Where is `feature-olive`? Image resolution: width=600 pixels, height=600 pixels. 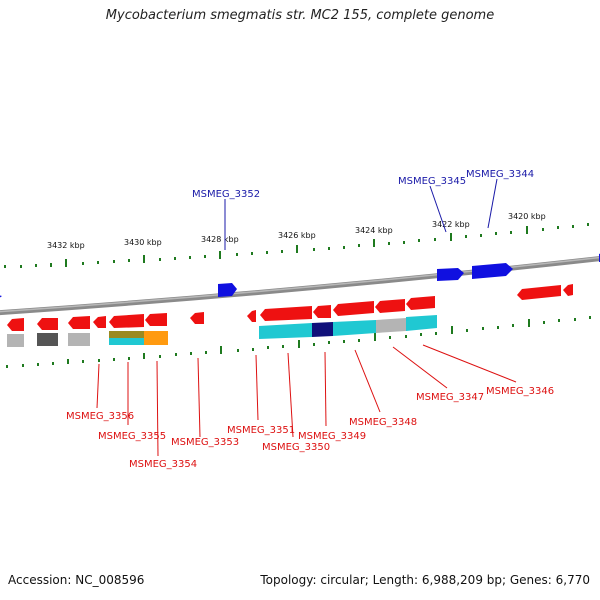 feature-olive is located at coordinates (126, 334).